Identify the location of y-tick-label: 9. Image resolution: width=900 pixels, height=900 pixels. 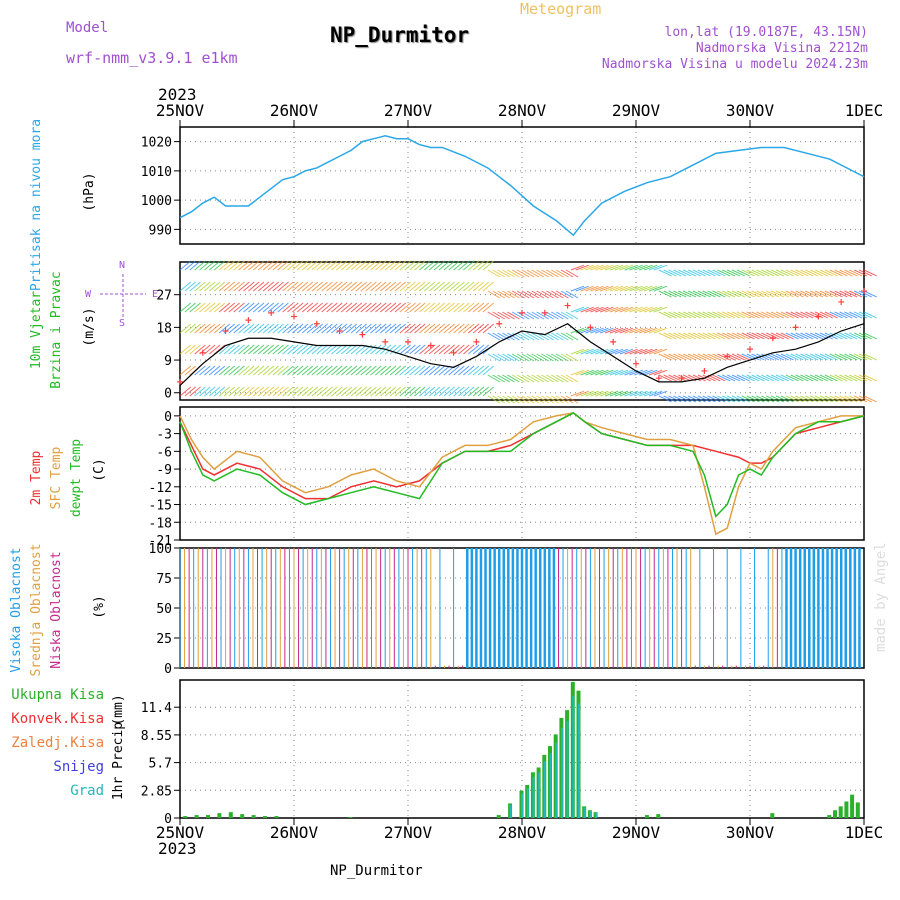
(168, 361).